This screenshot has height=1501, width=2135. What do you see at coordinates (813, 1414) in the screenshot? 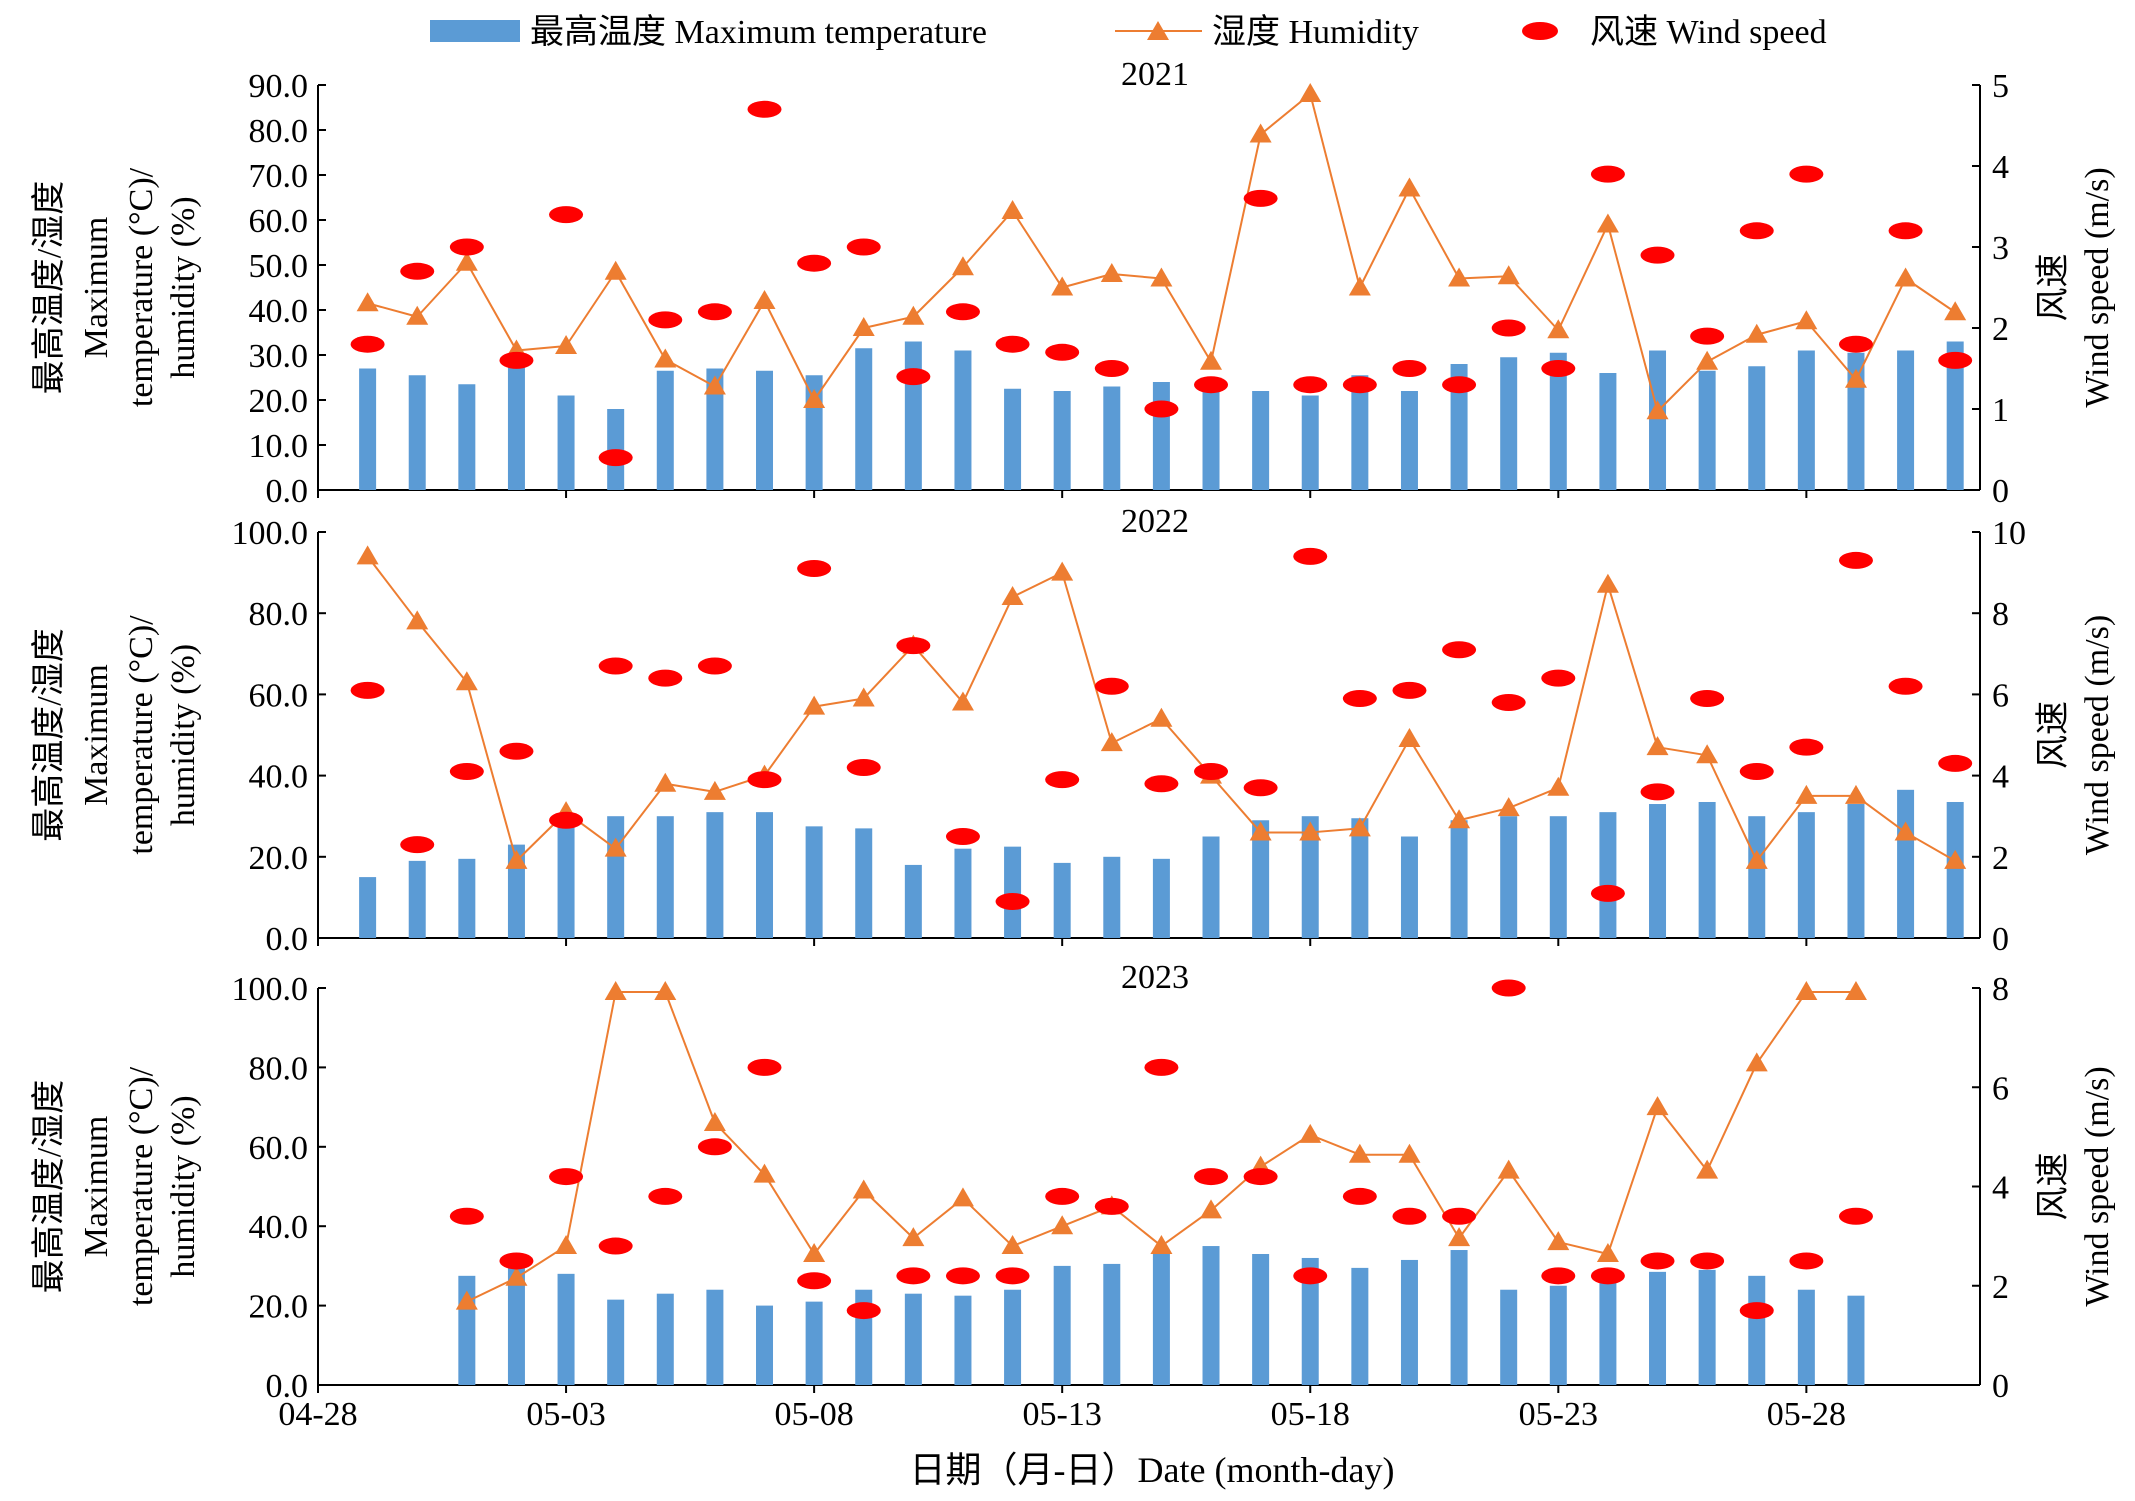
I see `x-tick-label: 05-08` at bounding box center [813, 1414].